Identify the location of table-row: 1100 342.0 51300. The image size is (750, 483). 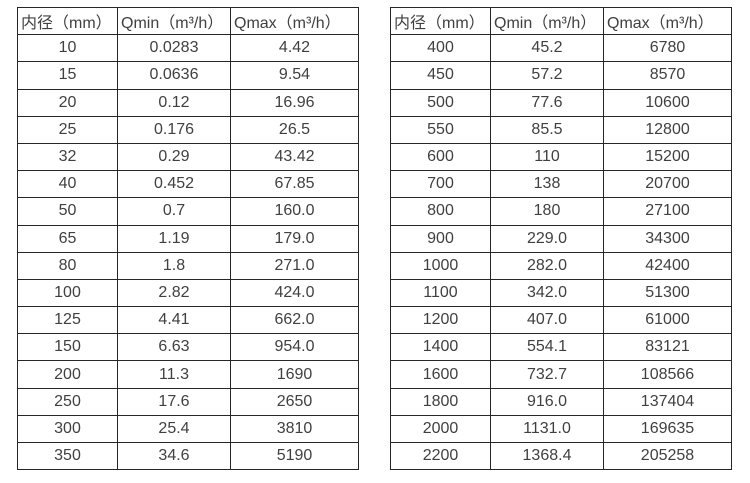
(561, 293).